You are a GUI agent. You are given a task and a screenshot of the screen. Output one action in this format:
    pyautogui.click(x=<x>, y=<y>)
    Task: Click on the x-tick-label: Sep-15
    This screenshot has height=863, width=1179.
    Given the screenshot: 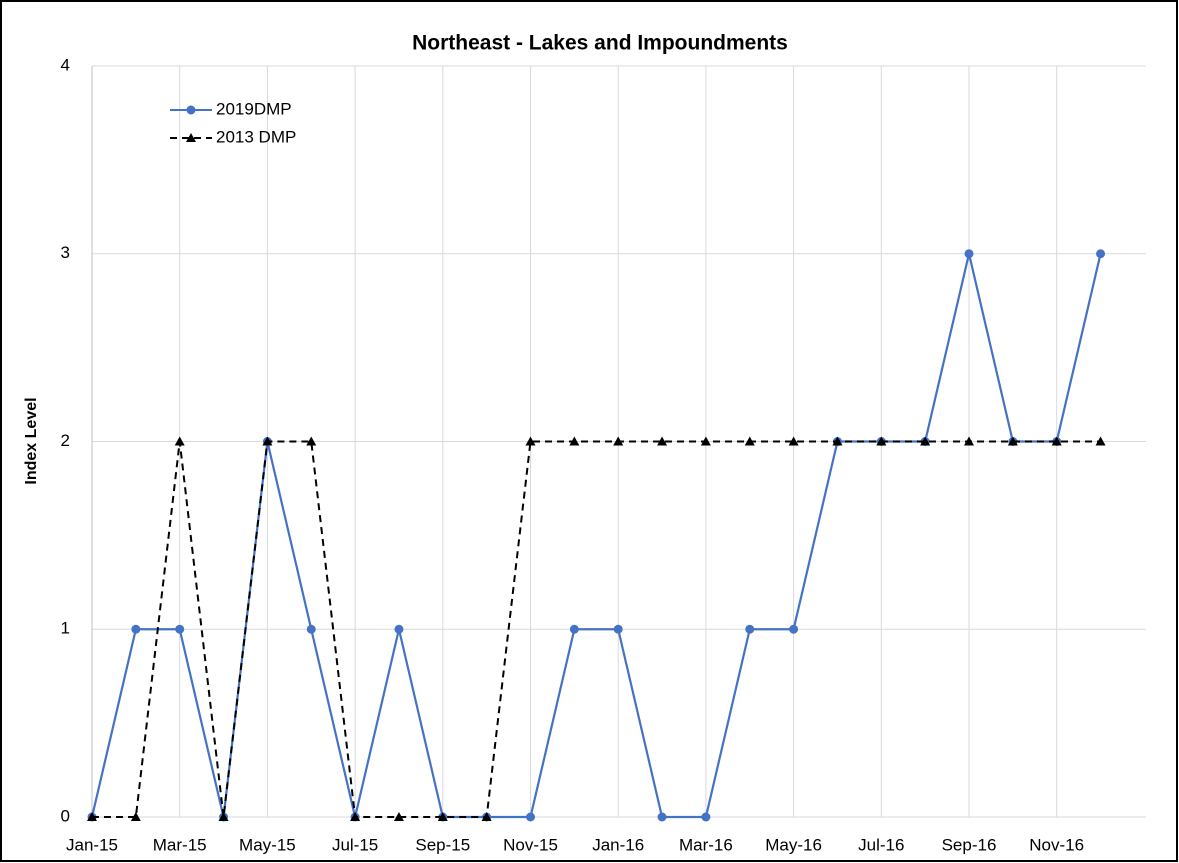 What is the action you would take?
    pyautogui.click(x=442, y=844)
    